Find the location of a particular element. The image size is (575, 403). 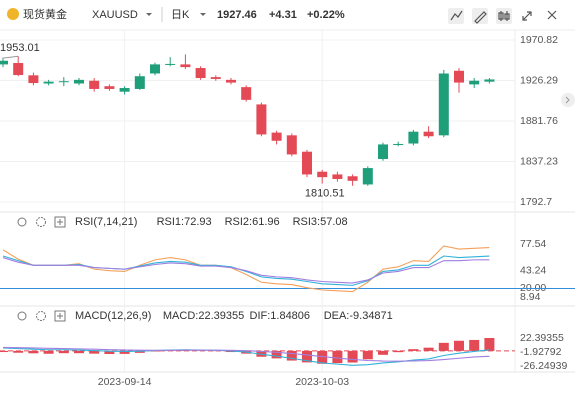

rsi-header is located at coordinates (41, 222).